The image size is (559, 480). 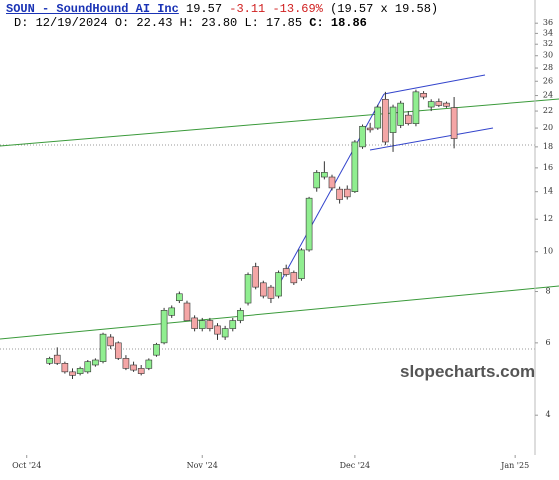 What do you see at coordinates (548, 55) in the screenshot?
I see `y-tick-label: 30` at bounding box center [548, 55].